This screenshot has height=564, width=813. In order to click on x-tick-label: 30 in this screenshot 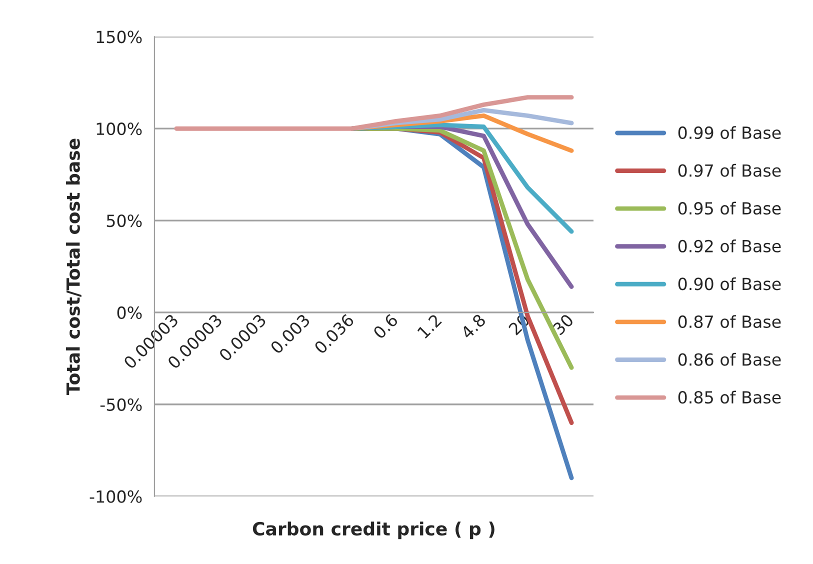, I will do `click(563, 324)`.